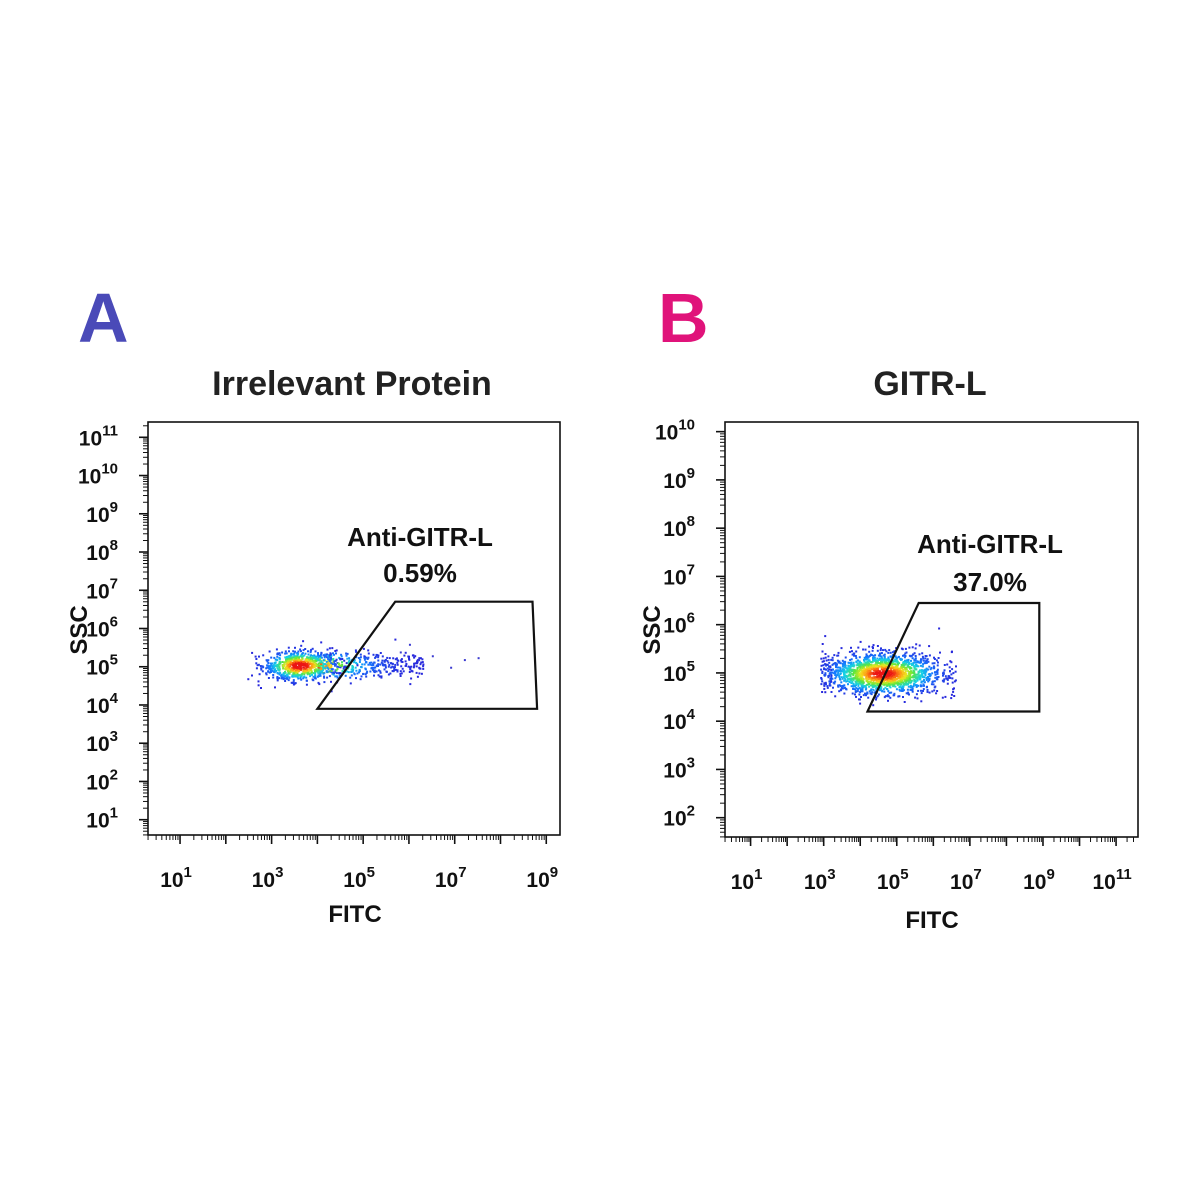  What do you see at coordinates (102, 551) in the screenshot?
I see `y-tick-label: 10⁸` at bounding box center [102, 551].